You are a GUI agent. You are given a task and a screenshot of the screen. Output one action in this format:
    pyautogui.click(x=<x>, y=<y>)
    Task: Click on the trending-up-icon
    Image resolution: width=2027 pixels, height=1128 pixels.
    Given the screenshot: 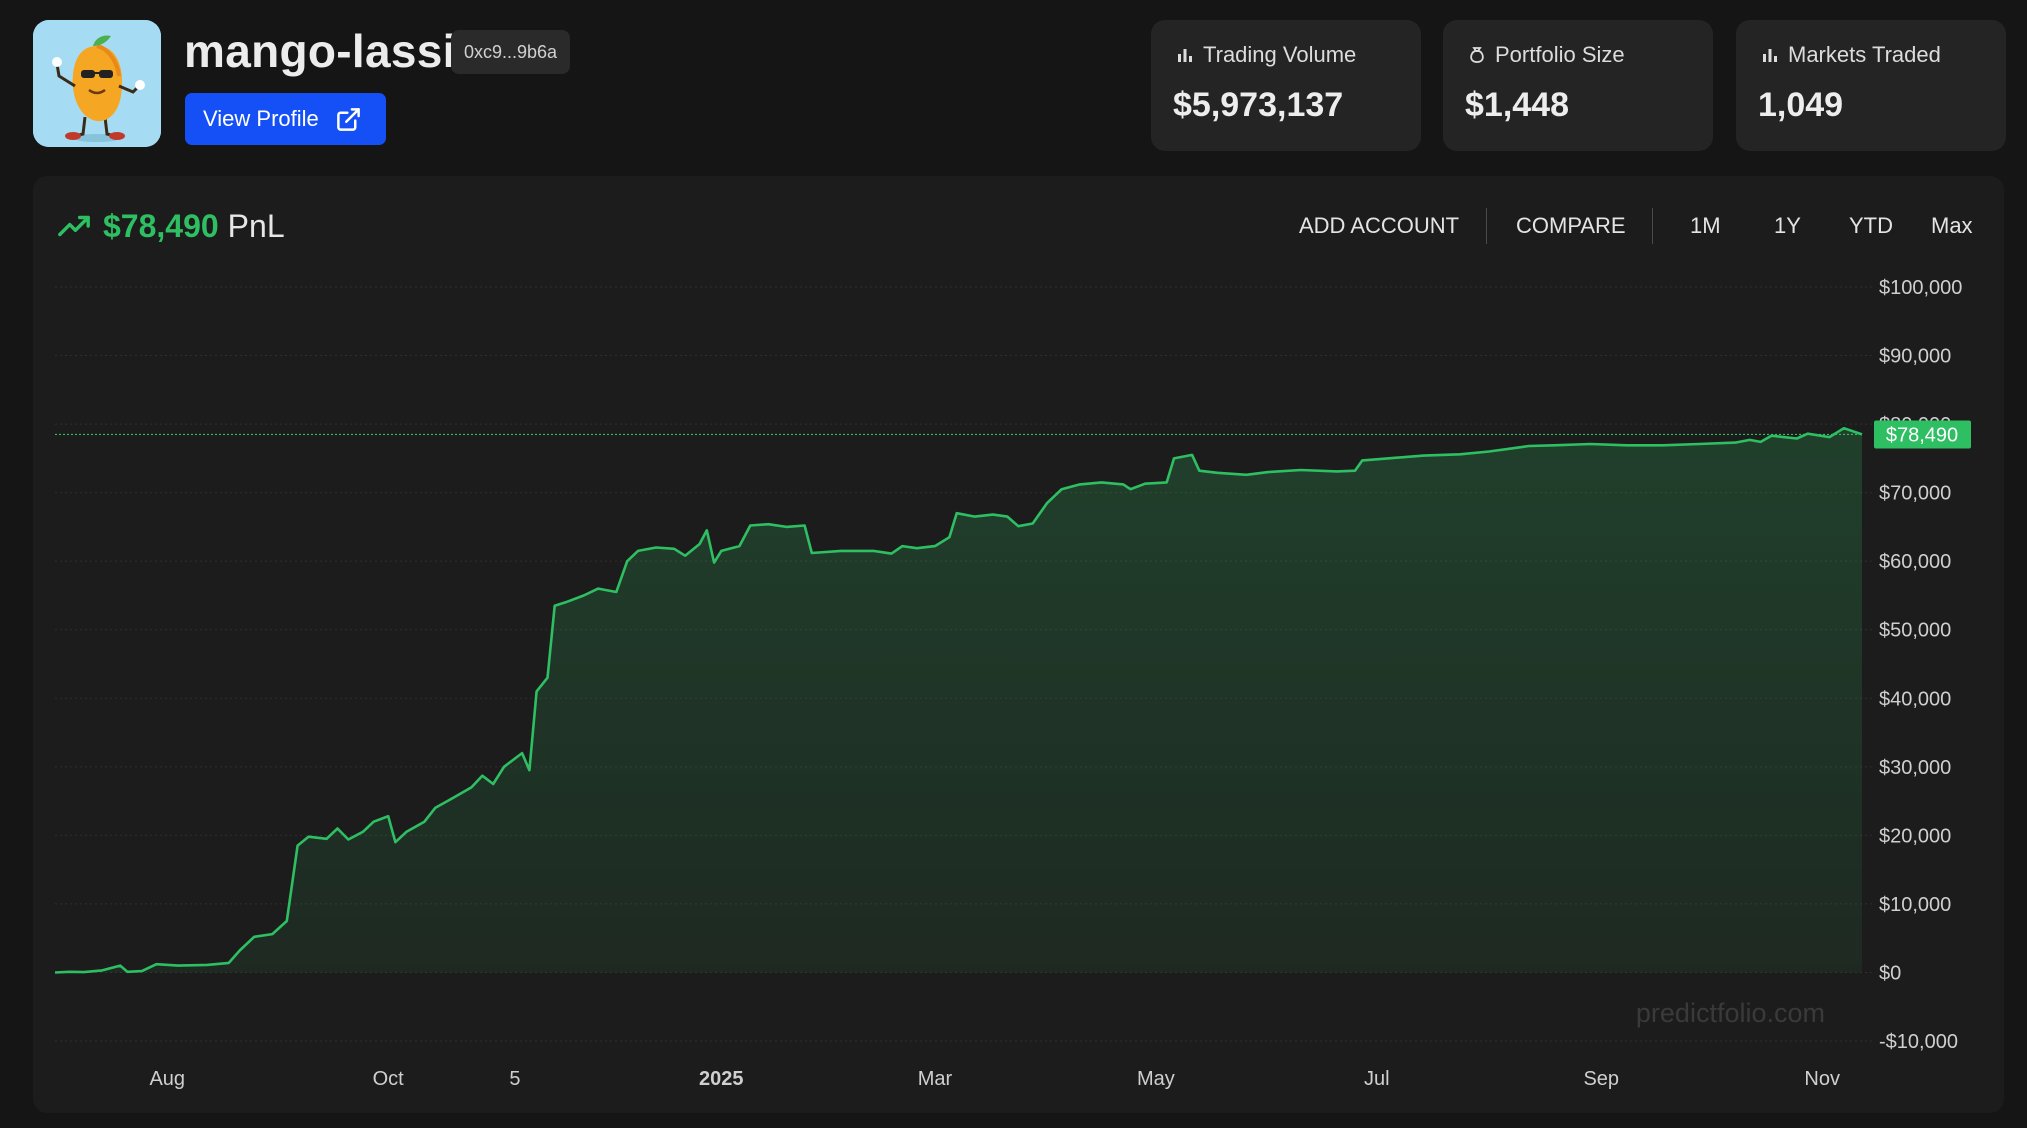 What is the action you would take?
    pyautogui.click(x=74, y=226)
    